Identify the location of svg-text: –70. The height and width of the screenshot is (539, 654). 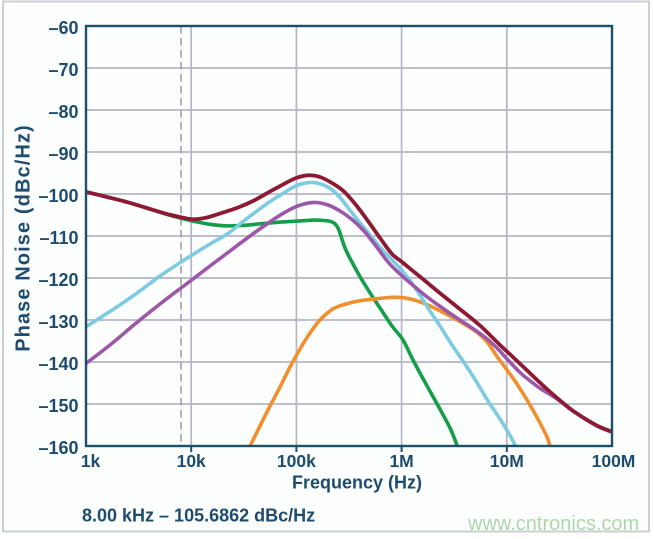
(63, 70).